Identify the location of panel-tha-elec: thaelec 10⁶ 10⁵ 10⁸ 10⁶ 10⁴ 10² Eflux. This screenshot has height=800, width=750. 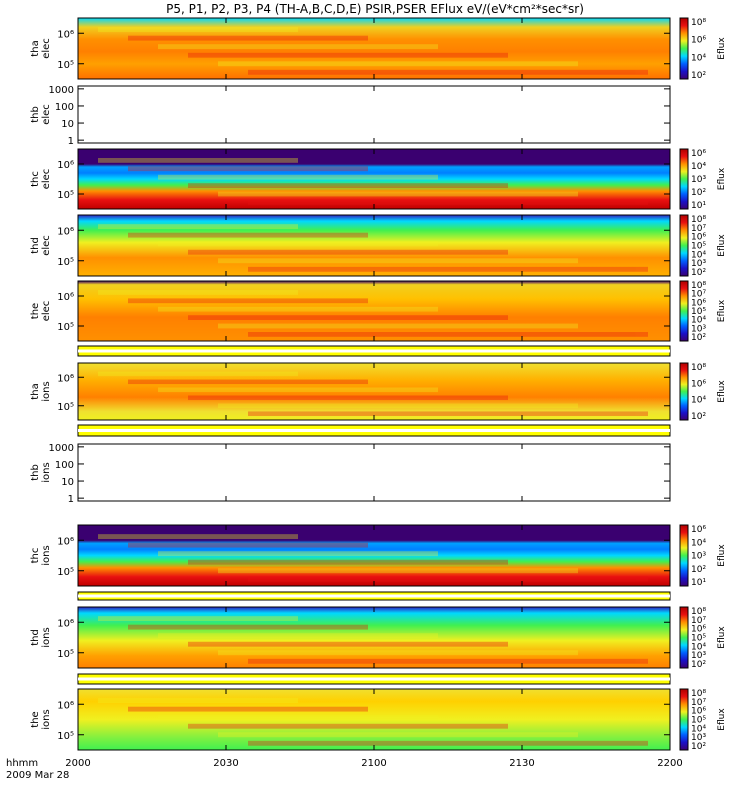
(378, 49).